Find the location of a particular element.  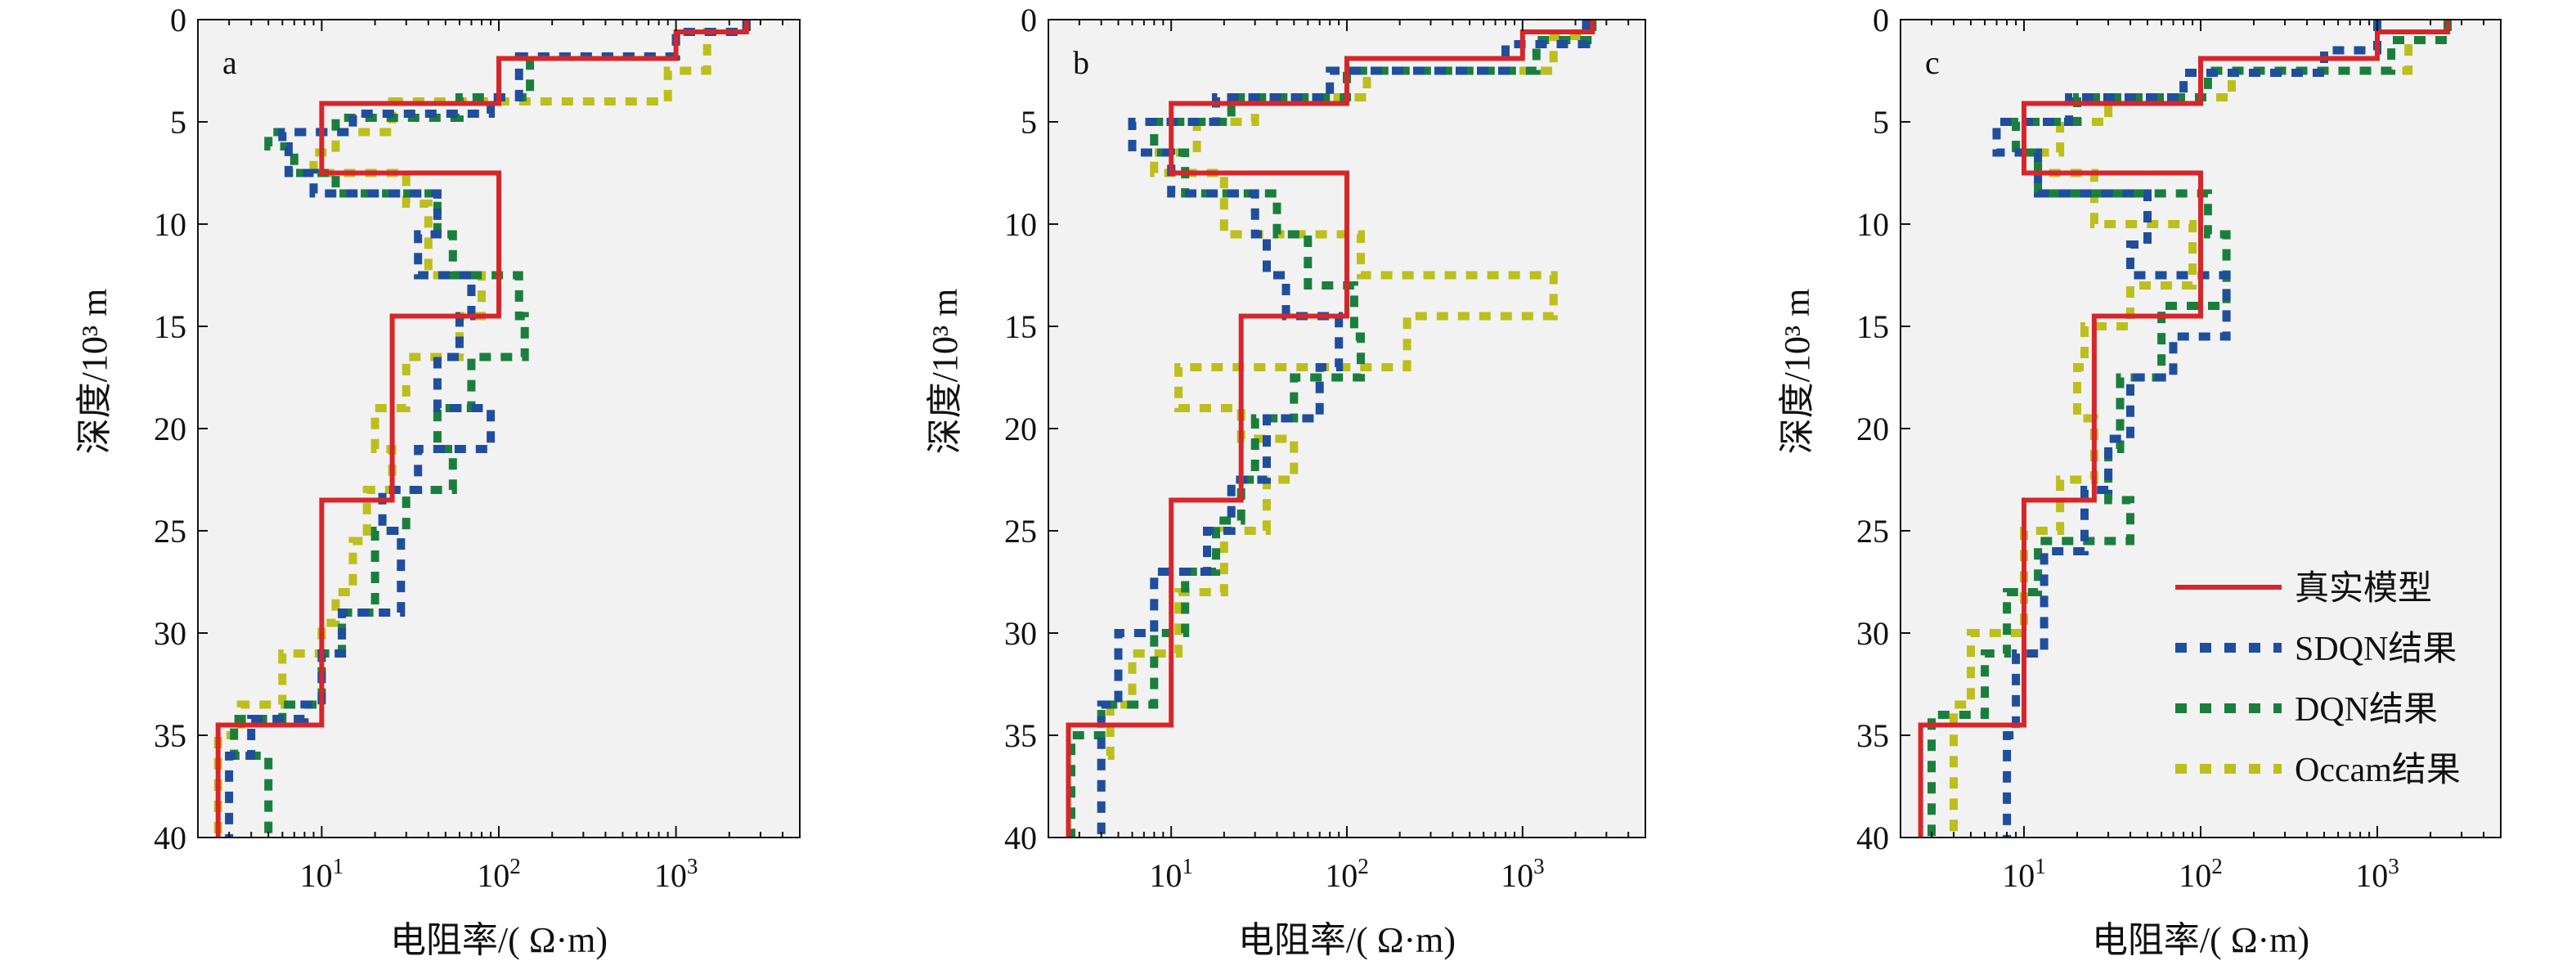

legend-label-dqn: DQN结果 is located at coordinates (2366, 710).